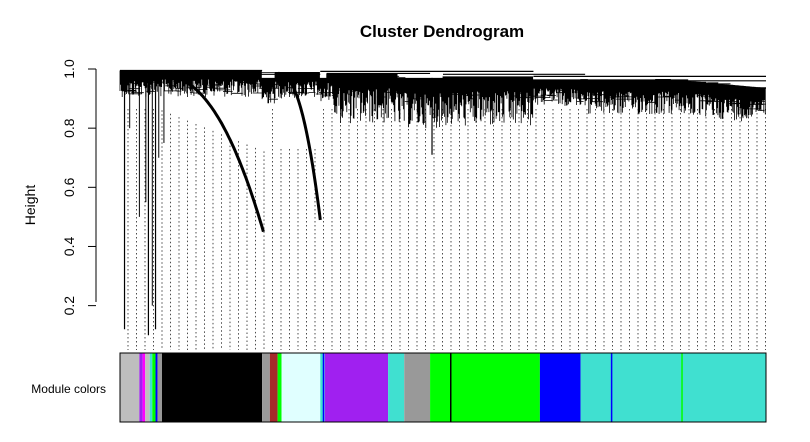  Describe the element at coordinates (69, 247) in the screenshot. I see `y-tick-label: 0.4` at that location.